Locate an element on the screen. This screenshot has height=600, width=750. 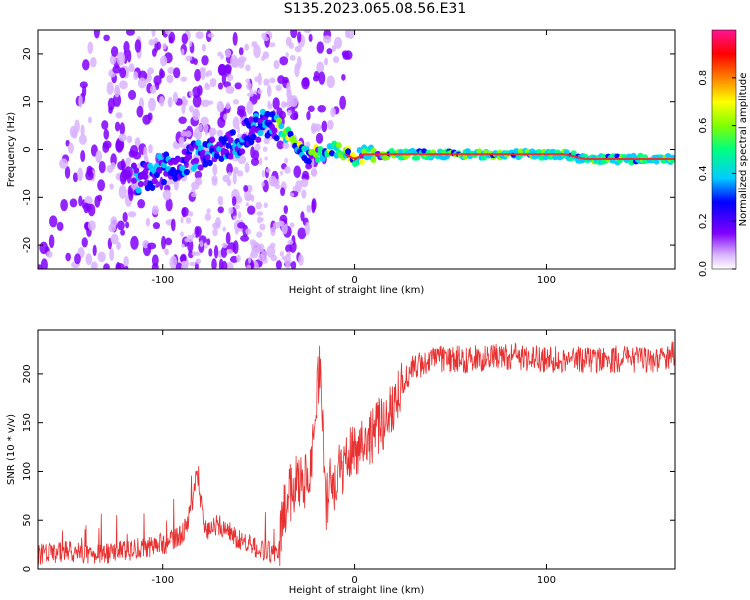
colorbar-scale is located at coordinates (724, 149).